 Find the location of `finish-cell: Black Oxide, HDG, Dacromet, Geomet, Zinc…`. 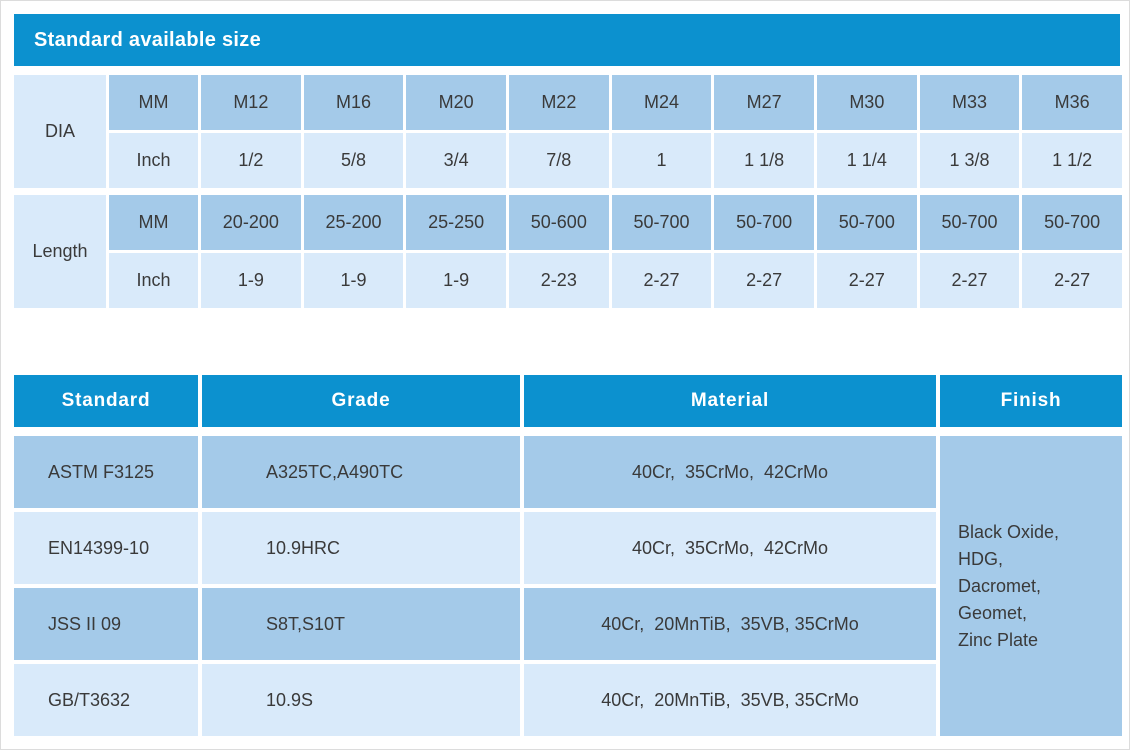

finish-cell: Black Oxide, HDG, Dacromet, Geomet, Zinc… is located at coordinates (1031, 586).